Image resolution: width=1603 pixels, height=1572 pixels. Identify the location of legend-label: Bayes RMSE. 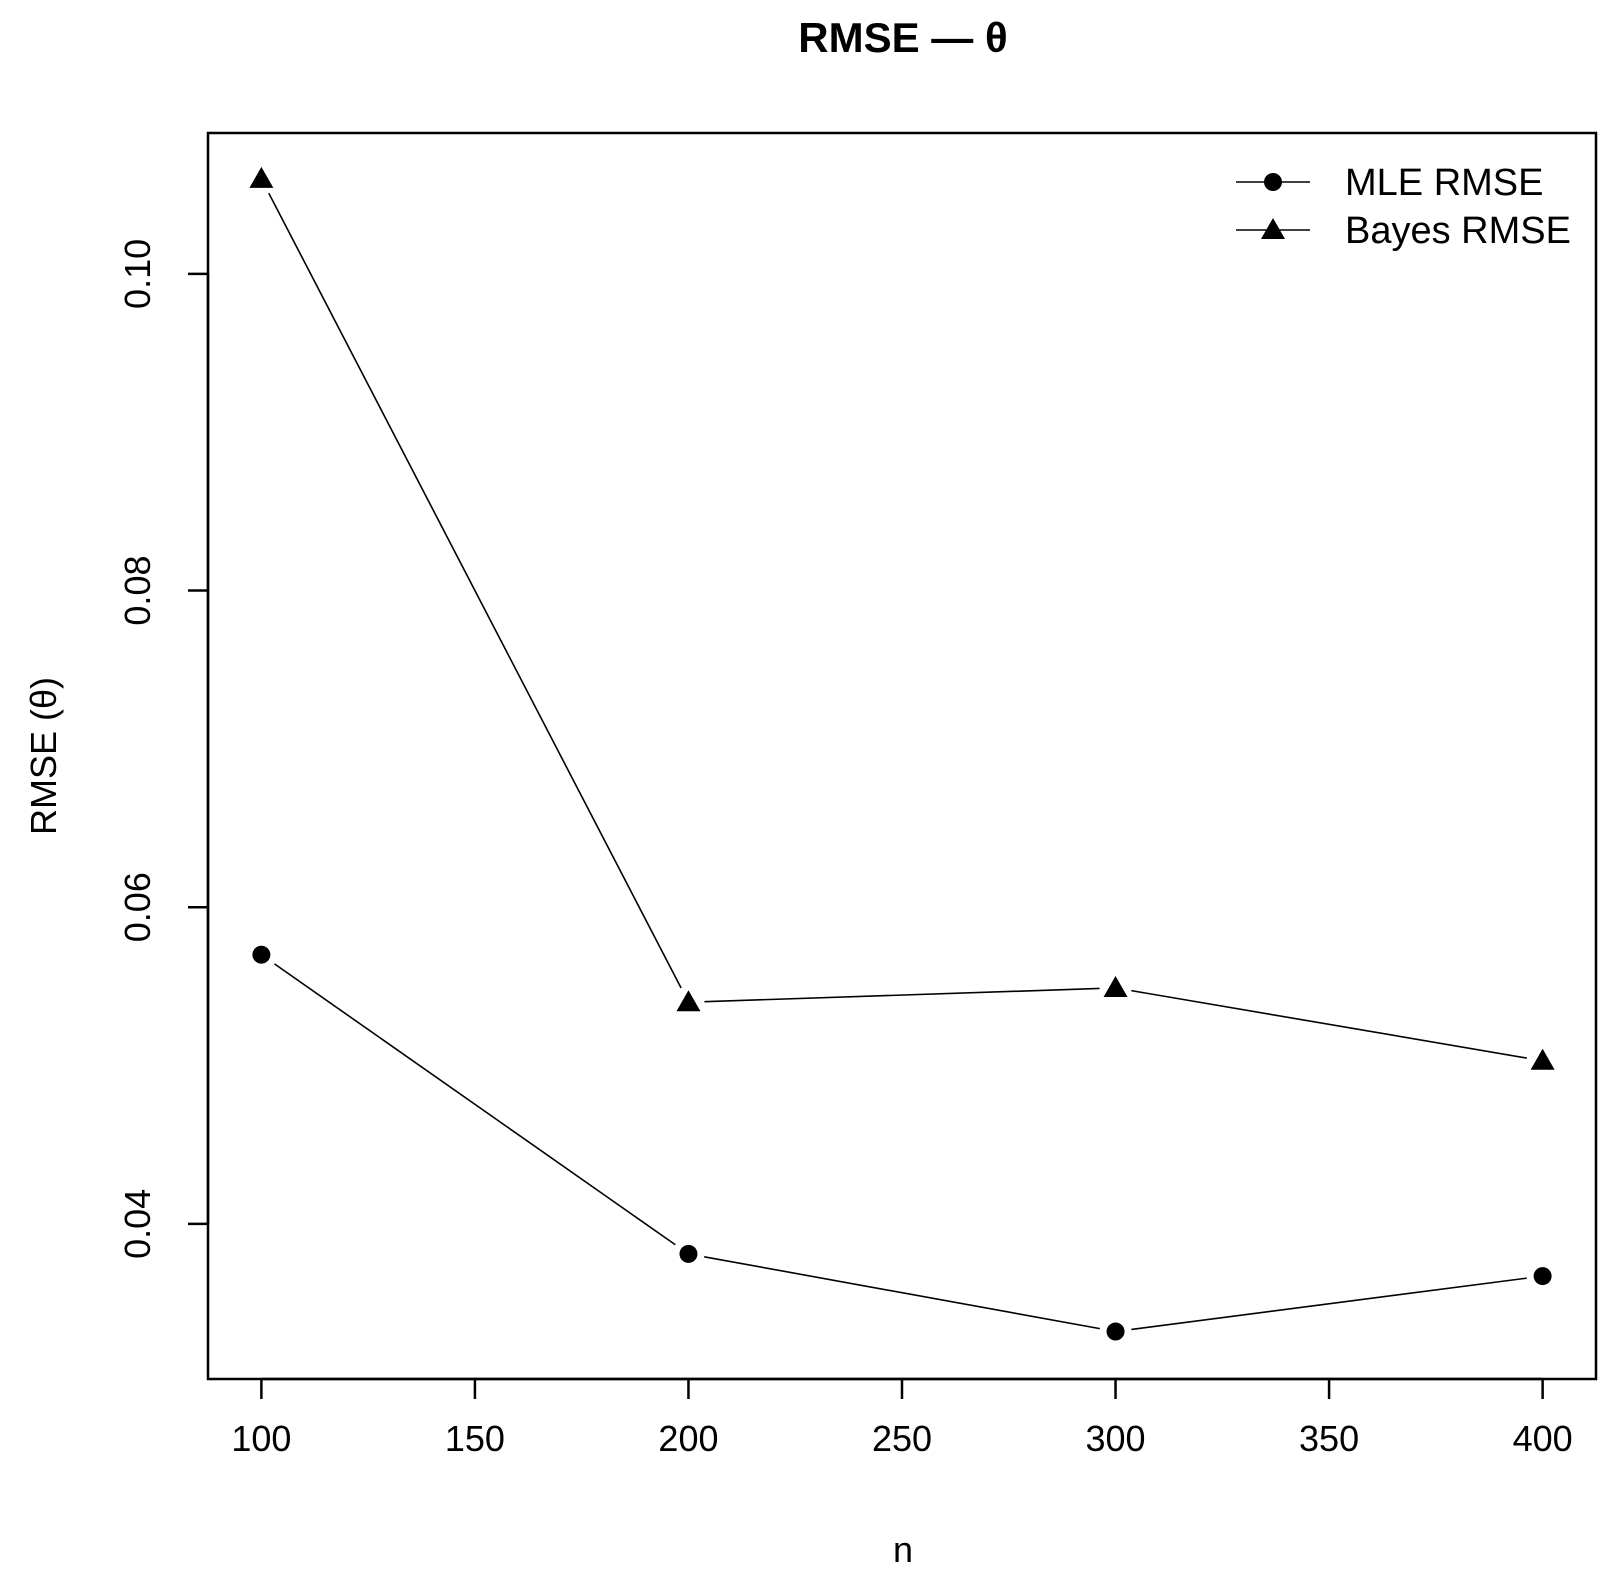
(1458, 231).